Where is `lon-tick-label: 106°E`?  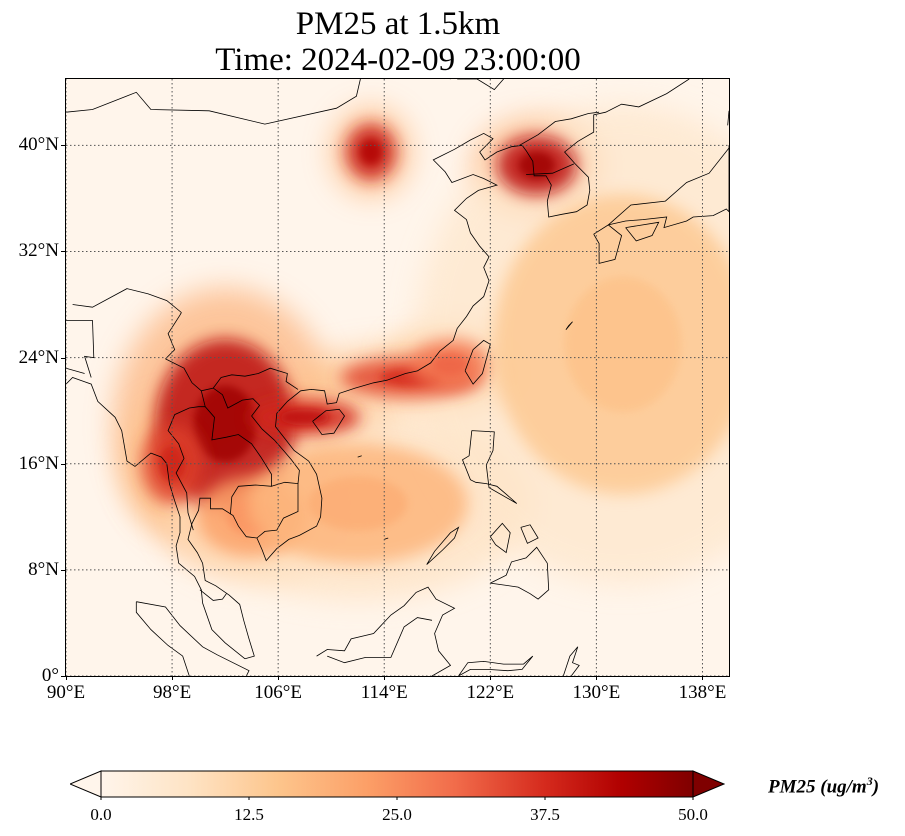
lon-tick-label: 106°E is located at coordinates (278, 692).